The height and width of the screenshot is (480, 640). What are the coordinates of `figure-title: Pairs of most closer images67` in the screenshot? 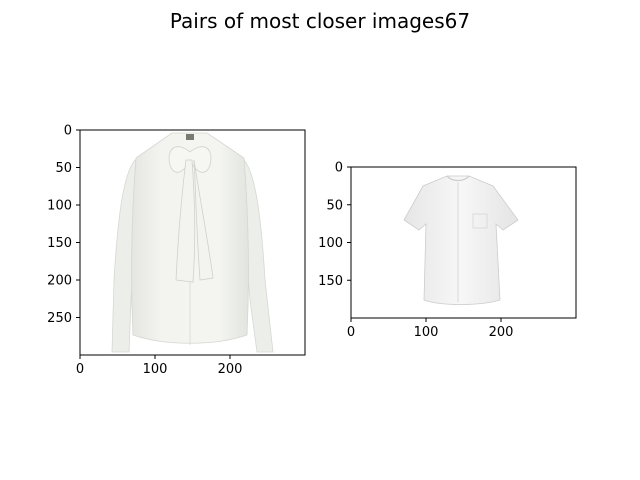 It's located at (320, 21).